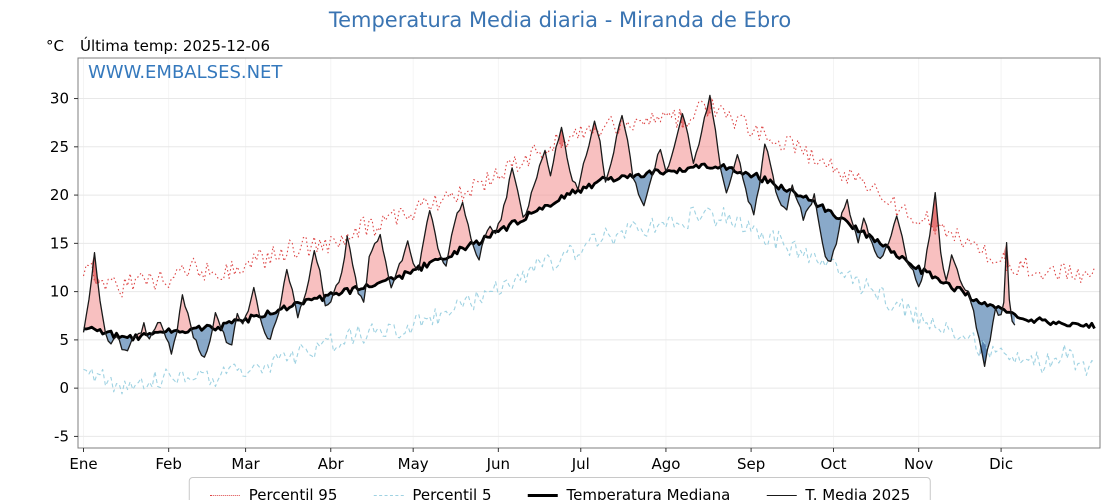  Describe the element at coordinates (59, 243) in the screenshot. I see `y-tick-label: 15` at that location.